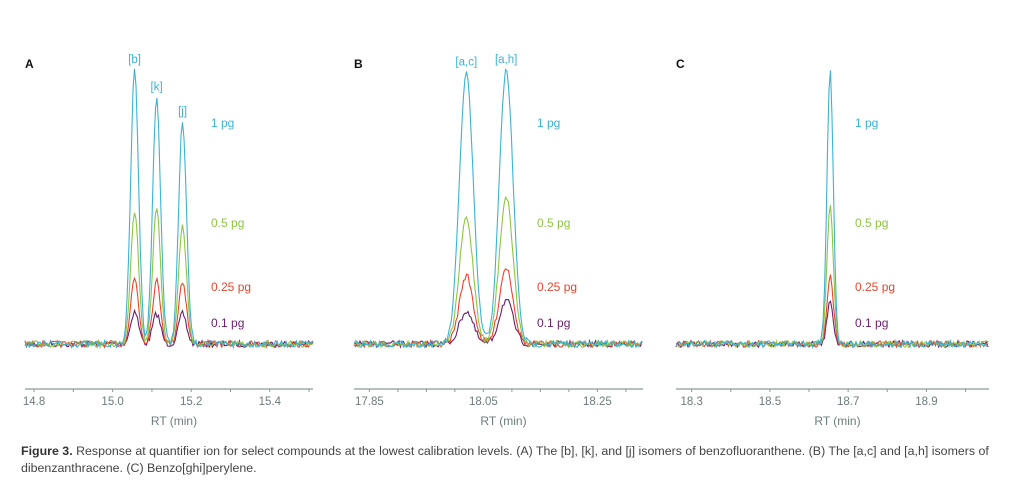  I want to click on x-tick-label: 17.85, so click(369, 402).